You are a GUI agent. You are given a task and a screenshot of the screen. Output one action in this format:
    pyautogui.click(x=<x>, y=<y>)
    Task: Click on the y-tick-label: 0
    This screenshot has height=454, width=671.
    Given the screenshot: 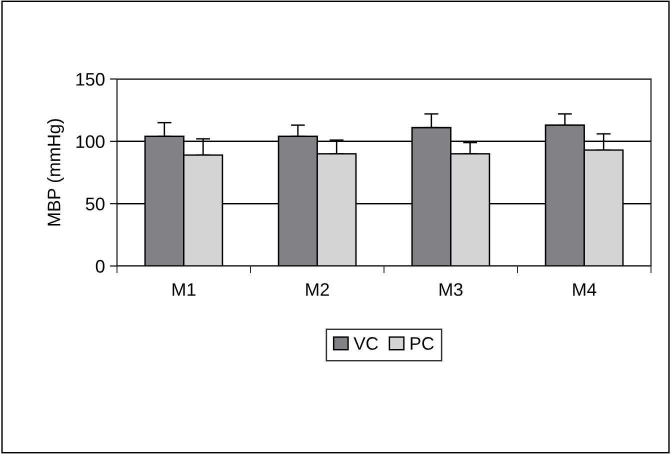 What is the action you would take?
    pyautogui.click(x=100, y=266)
    